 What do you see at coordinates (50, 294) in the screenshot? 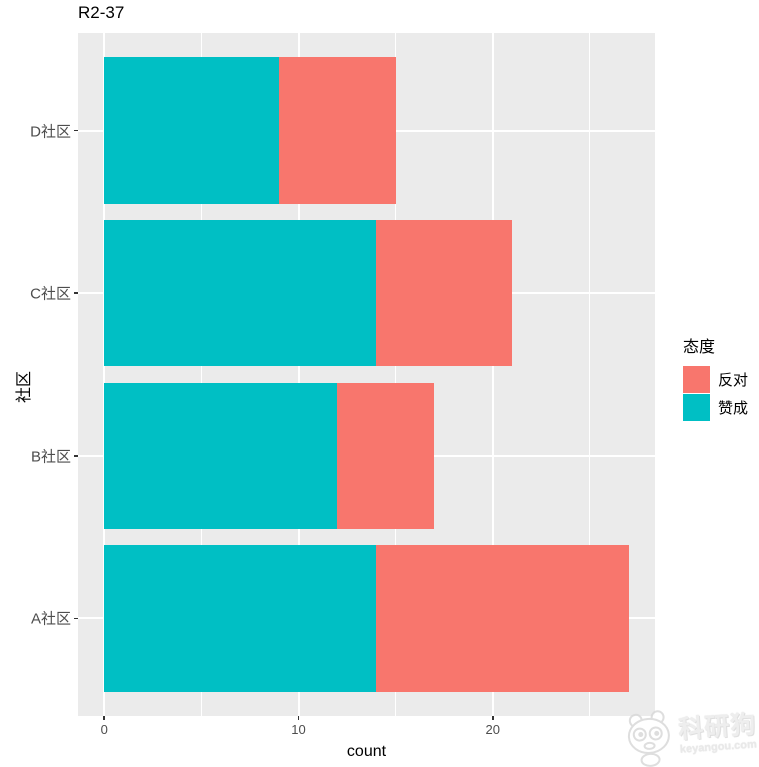
I see `y-category-label: C社区` at bounding box center [50, 294].